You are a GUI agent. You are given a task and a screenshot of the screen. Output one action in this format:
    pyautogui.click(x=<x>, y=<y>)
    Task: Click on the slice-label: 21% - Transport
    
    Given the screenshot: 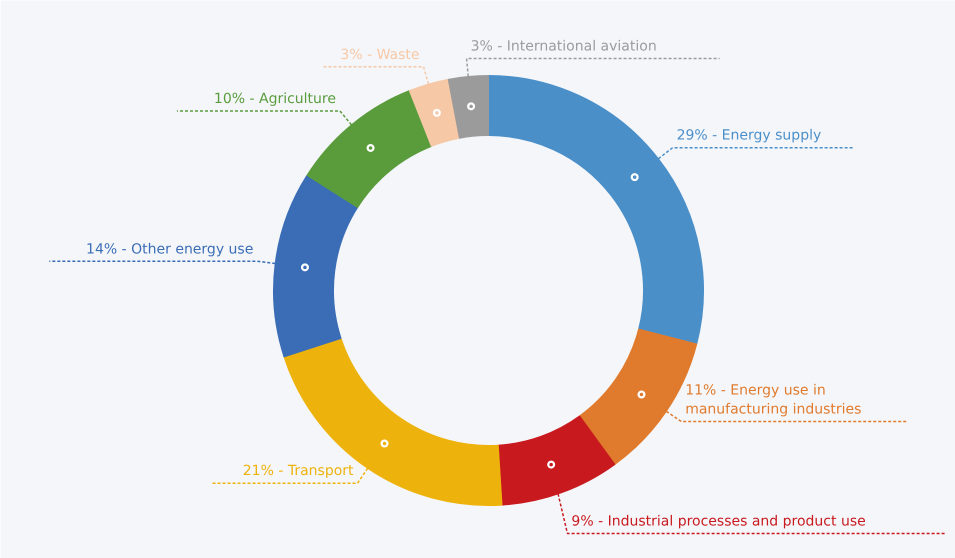 What is the action you would take?
    pyautogui.click(x=298, y=471)
    